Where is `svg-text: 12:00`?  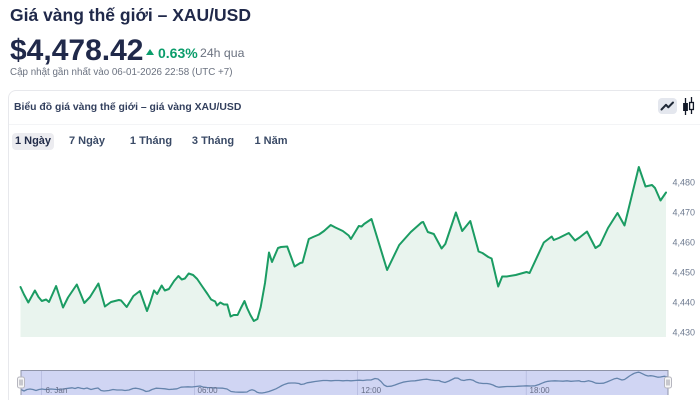
svg-text: 12:00 is located at coordinates (371, 390).